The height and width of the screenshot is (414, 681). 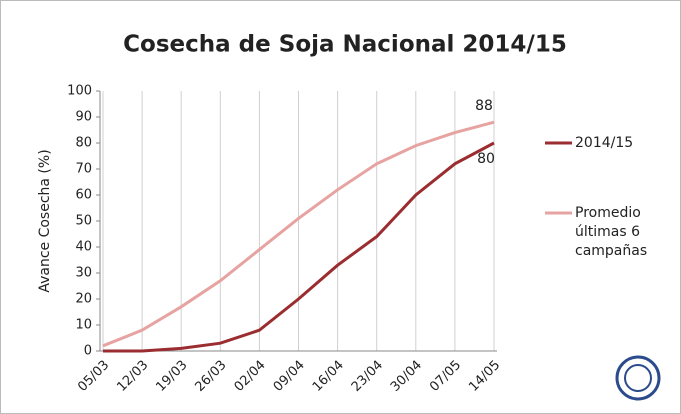 I want to click on legend-label: 2014/15, so click(x=604, y=143).